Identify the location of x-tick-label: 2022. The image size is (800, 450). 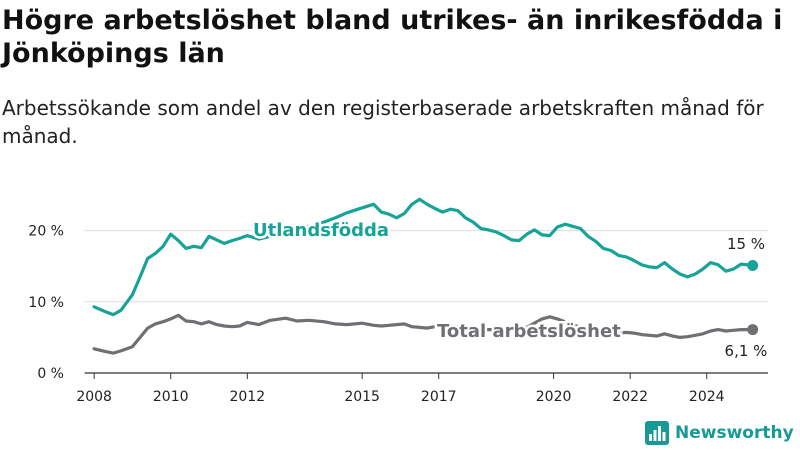
(630, 397).